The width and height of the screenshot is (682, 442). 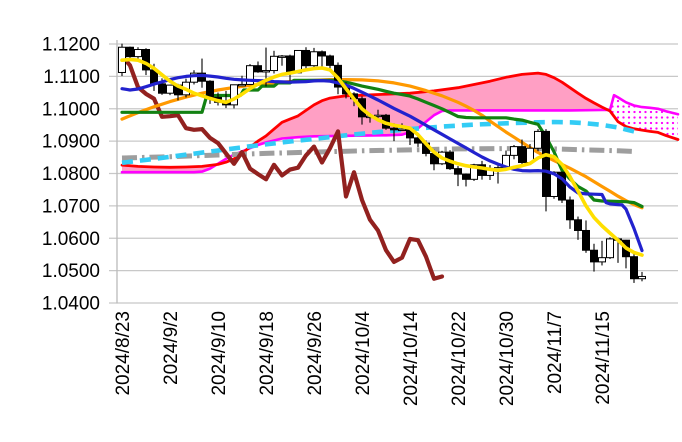 I want to click on x-axis-date-label: 2024/9/18, so click(x=267, y=353).